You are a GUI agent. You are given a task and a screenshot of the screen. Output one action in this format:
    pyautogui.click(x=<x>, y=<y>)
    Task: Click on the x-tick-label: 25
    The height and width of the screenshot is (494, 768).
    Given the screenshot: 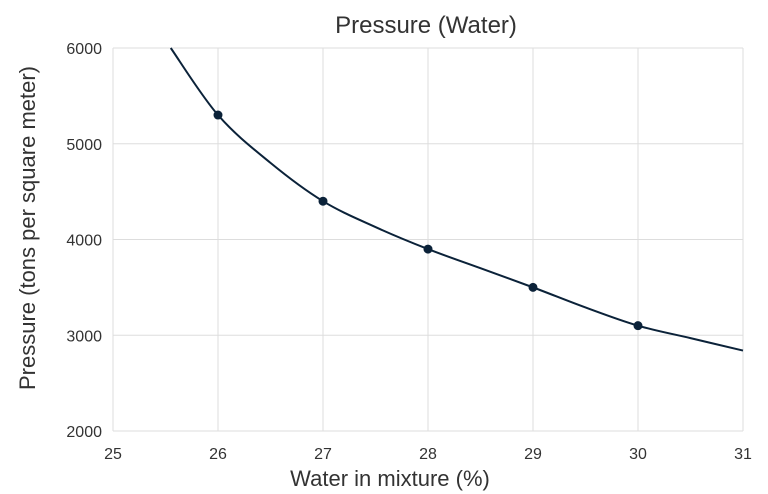 What is the action you would take?
    pyautogui.click(x=113, y=454)
    